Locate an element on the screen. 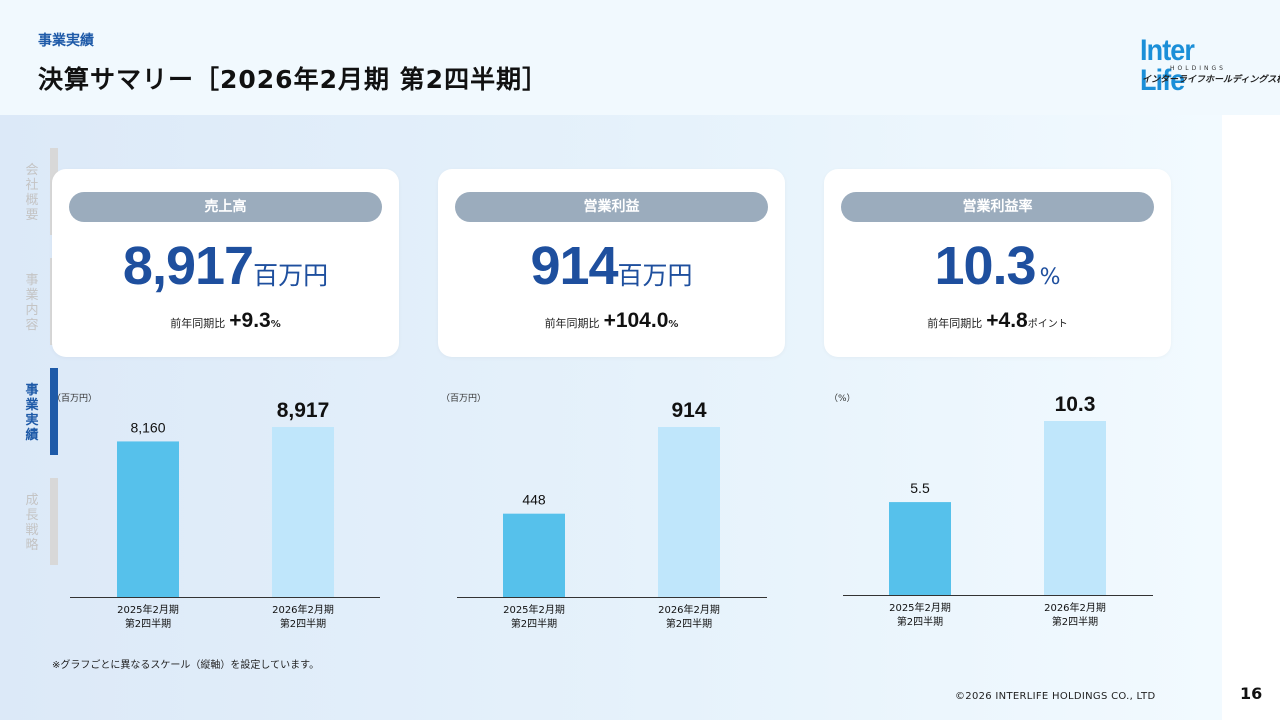 The image size is (1280, 720). kpi-compare: 前年同期比 +9.3% is located at coordinates (225, 321).